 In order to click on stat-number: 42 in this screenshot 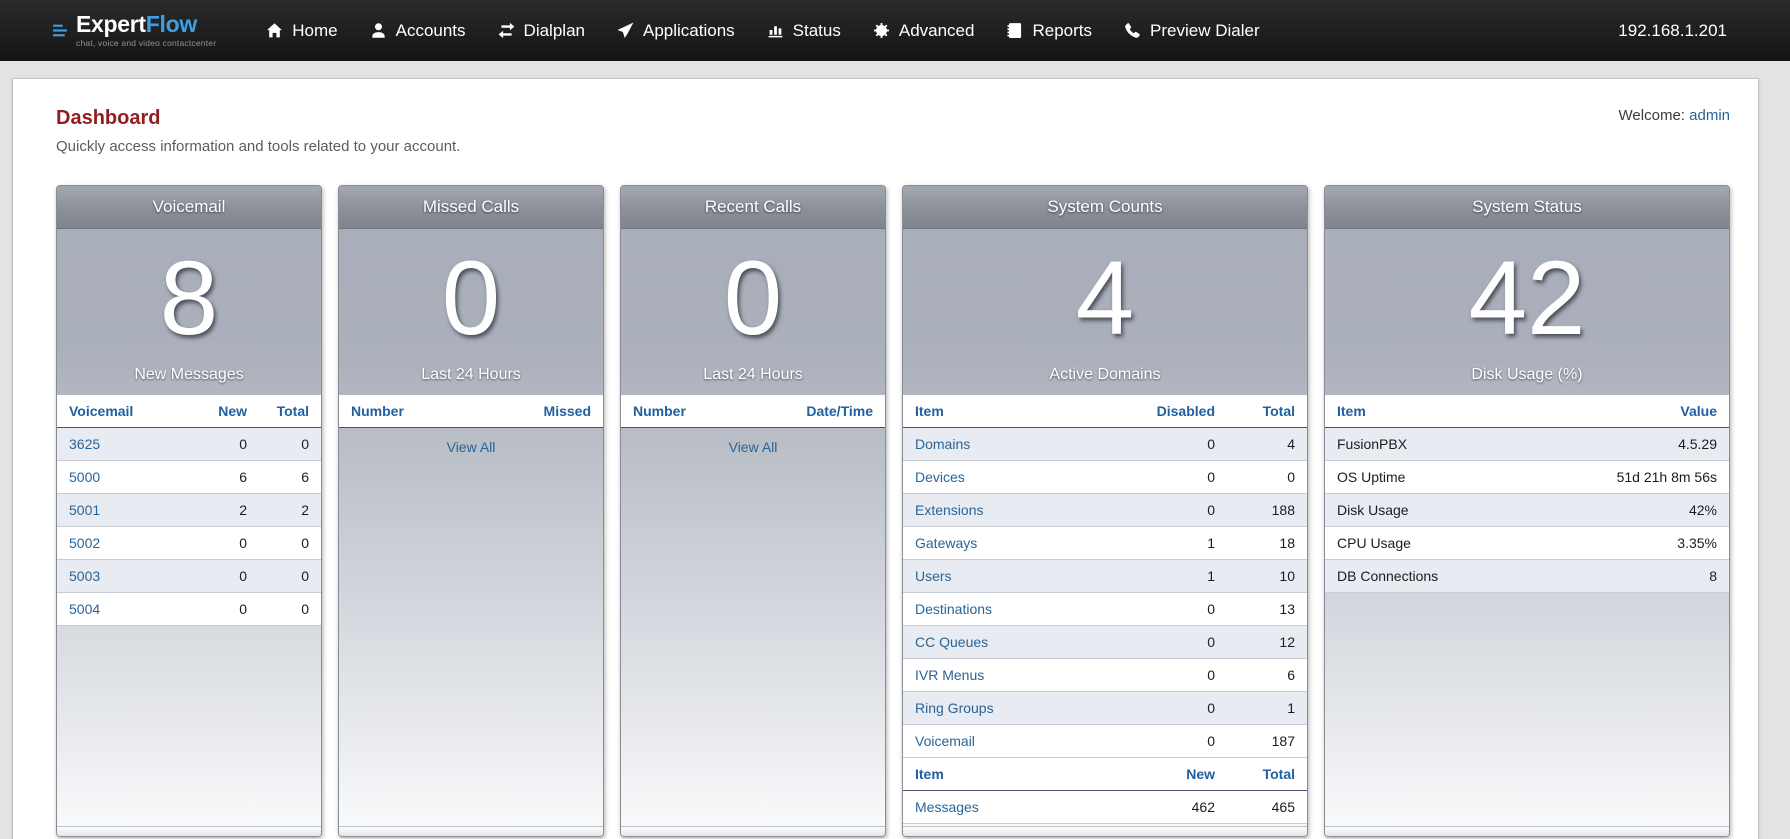, I will do `click(1527, 298)`.